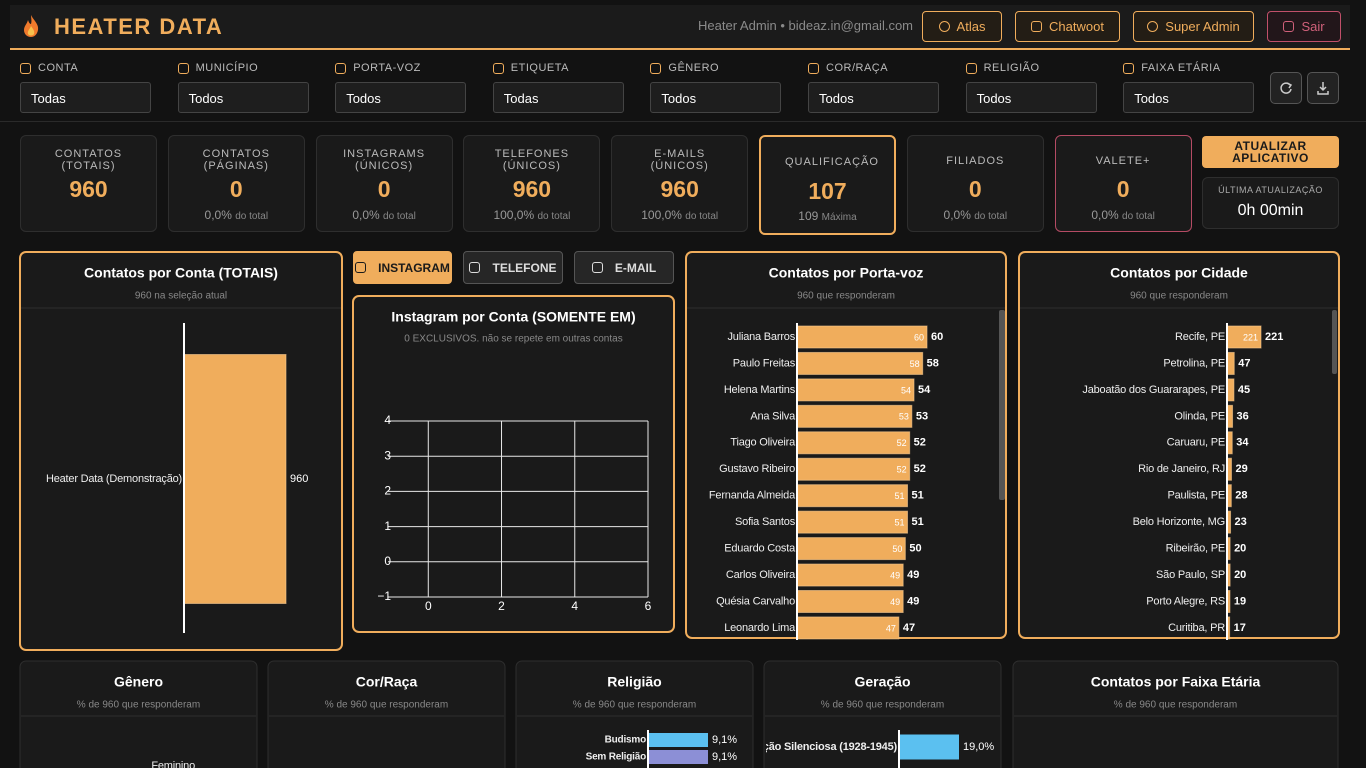  I want to click on header-button: Super Admin, so click(1193, 26).